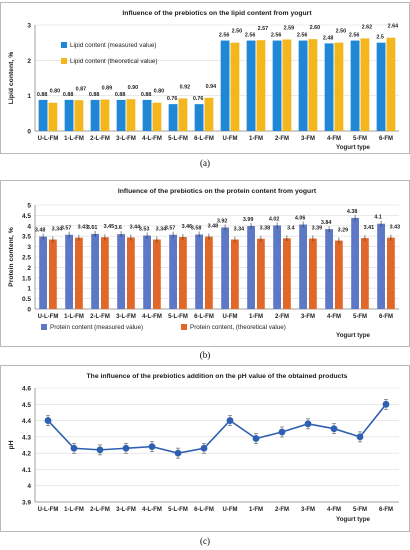 The width and height of the screenshot is (410, 550). What do you see at coordinates (178, 139) in the screenshot?
I see `x-tick-label: 5-L-FM` at bounding box center [178, 139].